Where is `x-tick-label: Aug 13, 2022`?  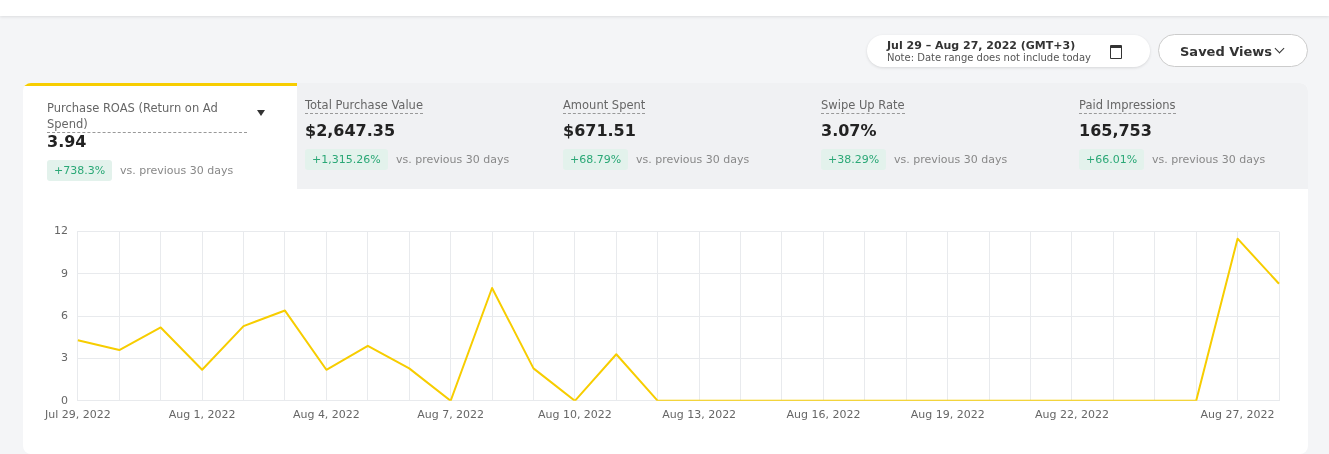
x-tick-label: Aug 13, 2022 is located at coordinates (699, 415).